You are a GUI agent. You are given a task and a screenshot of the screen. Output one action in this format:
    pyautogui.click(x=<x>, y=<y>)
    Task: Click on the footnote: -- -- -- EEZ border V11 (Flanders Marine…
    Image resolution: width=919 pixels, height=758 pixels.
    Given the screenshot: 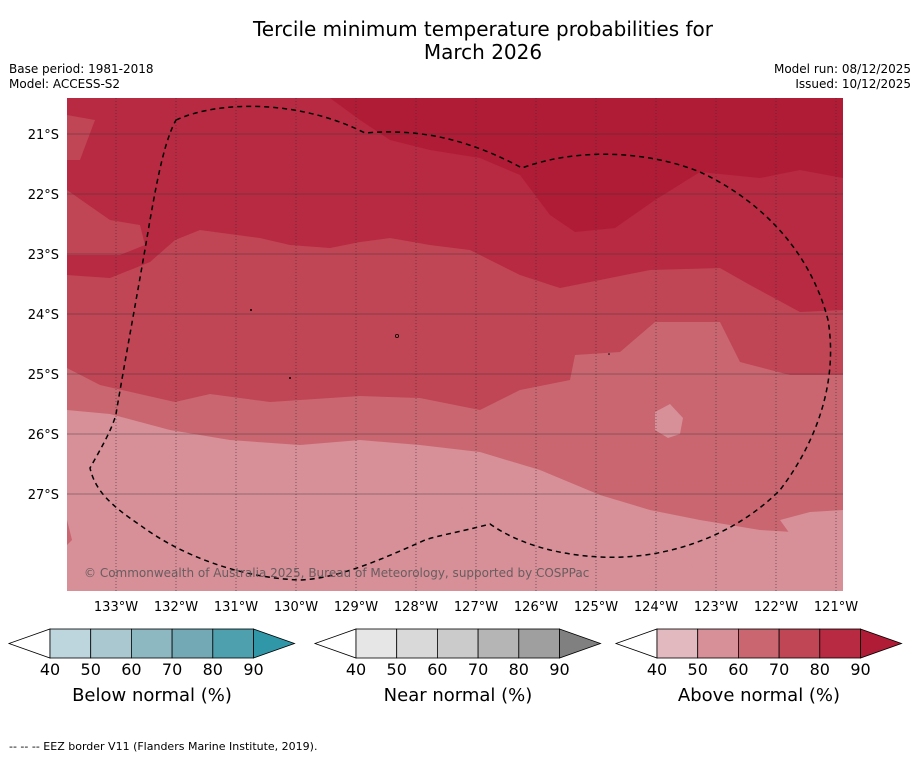 What is the action you would take?
    pyautogui.click(x=163, y=746)
    